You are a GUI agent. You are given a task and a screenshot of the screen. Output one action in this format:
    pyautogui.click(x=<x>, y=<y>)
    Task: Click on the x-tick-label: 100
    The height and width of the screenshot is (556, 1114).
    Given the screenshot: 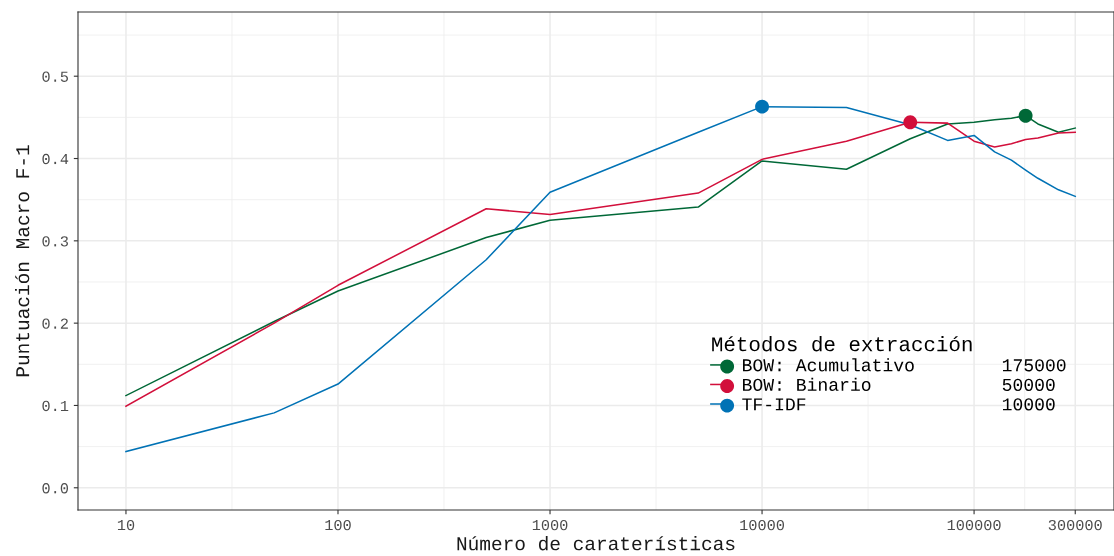 What is the action you would take?
    pyautogui.click(x=338, y=525)
    